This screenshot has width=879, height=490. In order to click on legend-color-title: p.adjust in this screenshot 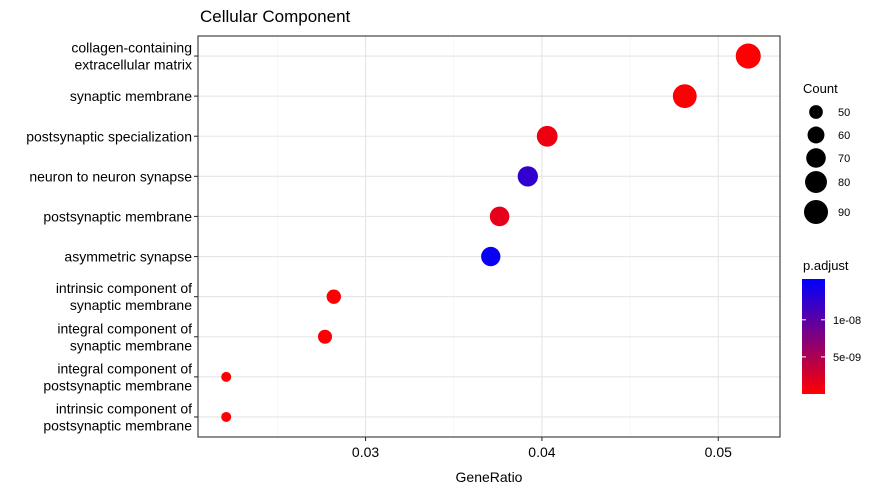, I will do `click(826, 265)`.